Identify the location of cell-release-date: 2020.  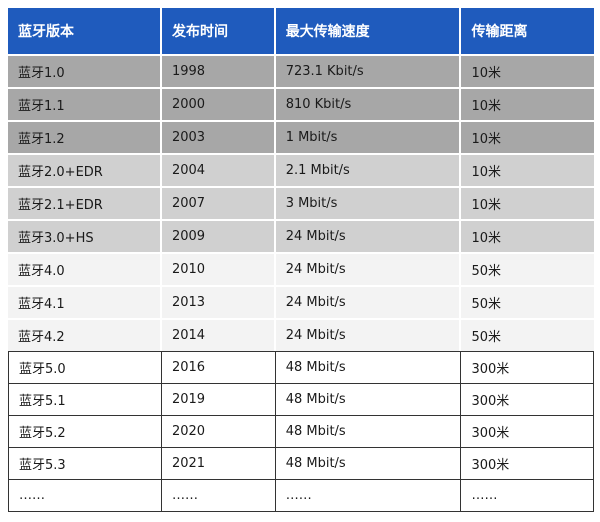
(218, 431).